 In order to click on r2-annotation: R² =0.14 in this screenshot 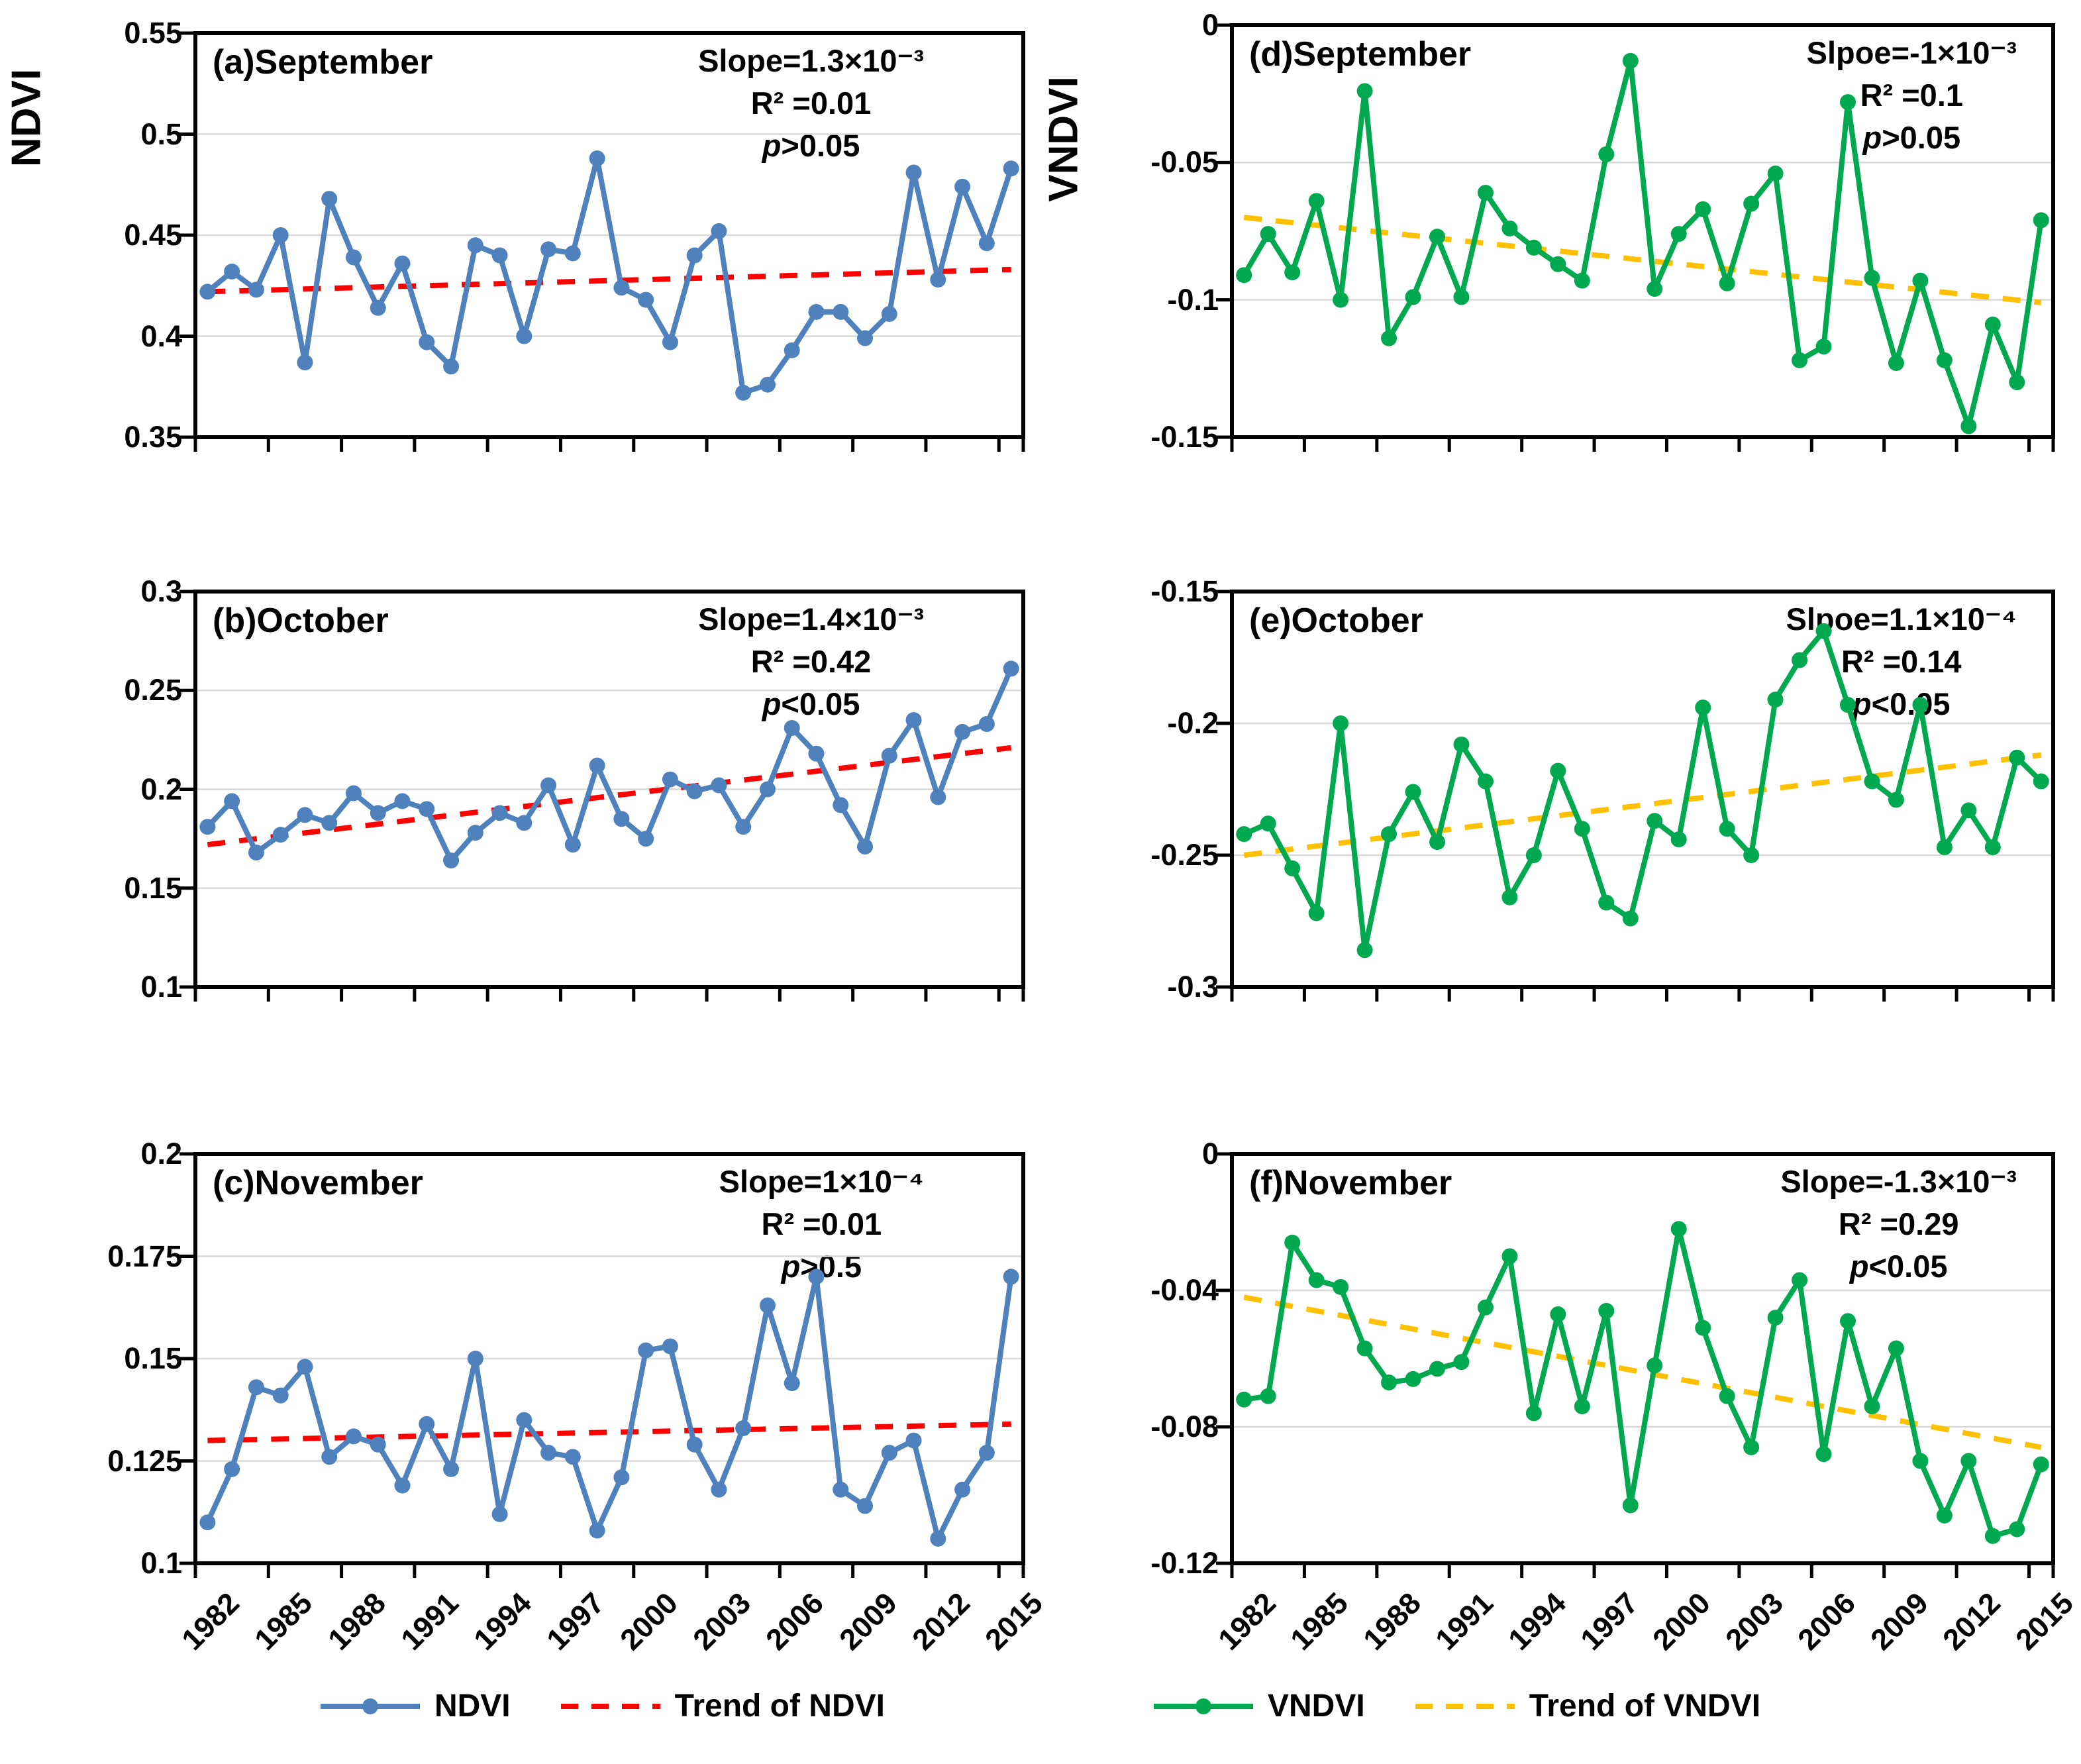, I will do `click(1901, 661)`.